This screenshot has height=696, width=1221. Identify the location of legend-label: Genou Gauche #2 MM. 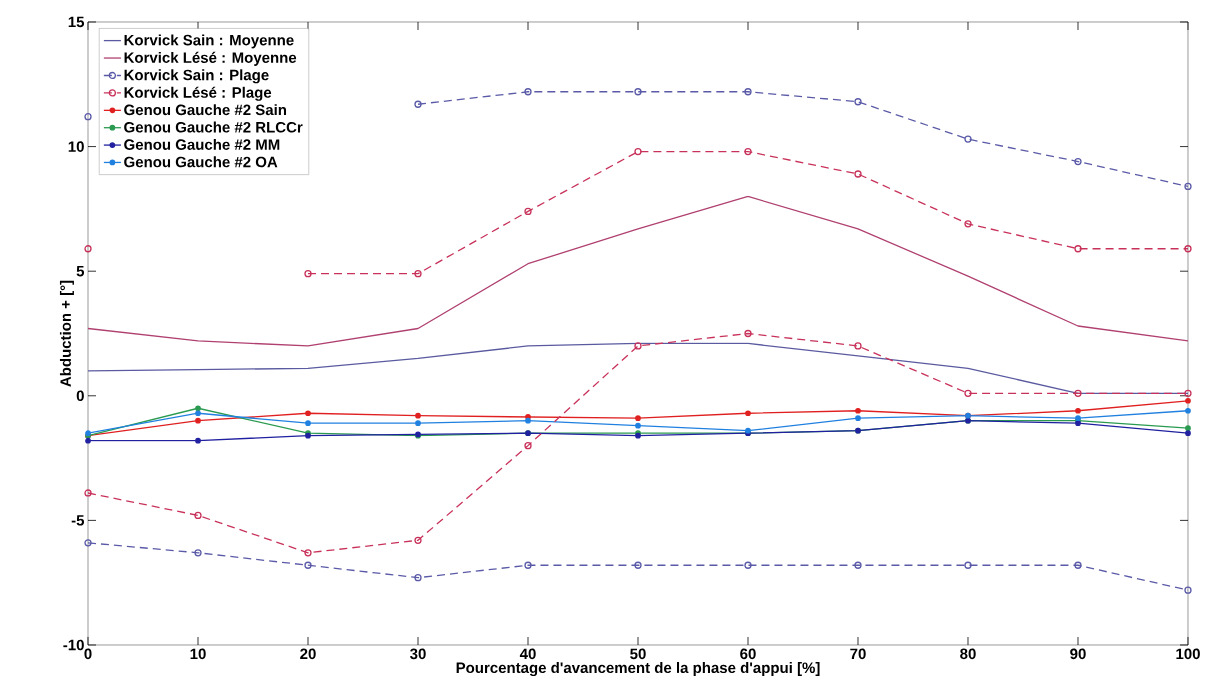
(202, 144).